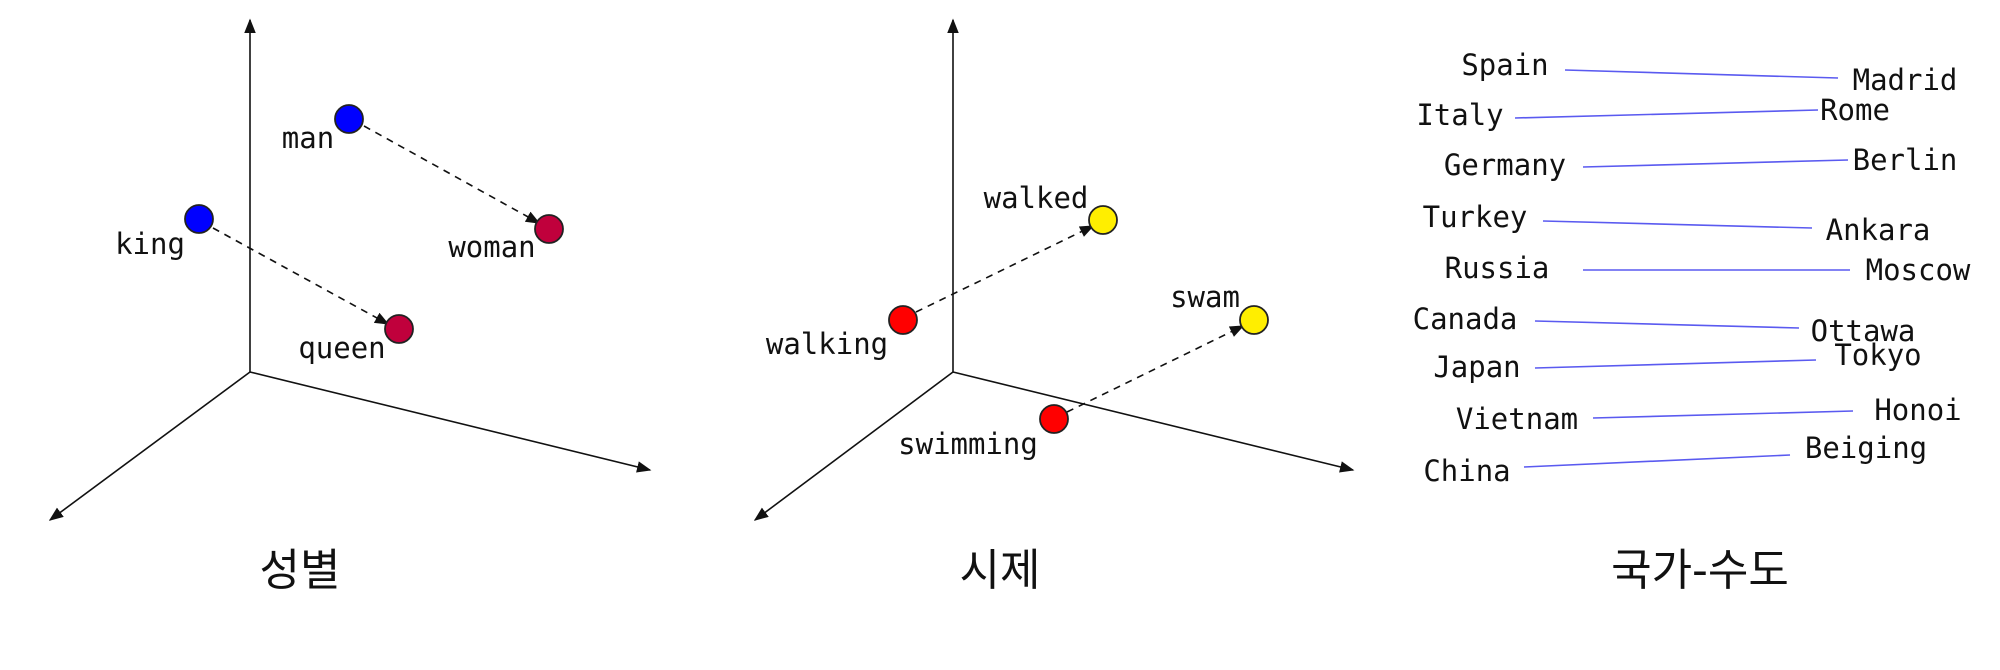 The width and height of the screenshot is (2000, 670). What do you see at coordinates (1459, 115) in the screenshot?
I see `country-label-italy: Italy` at bounding box center [1459, 115].